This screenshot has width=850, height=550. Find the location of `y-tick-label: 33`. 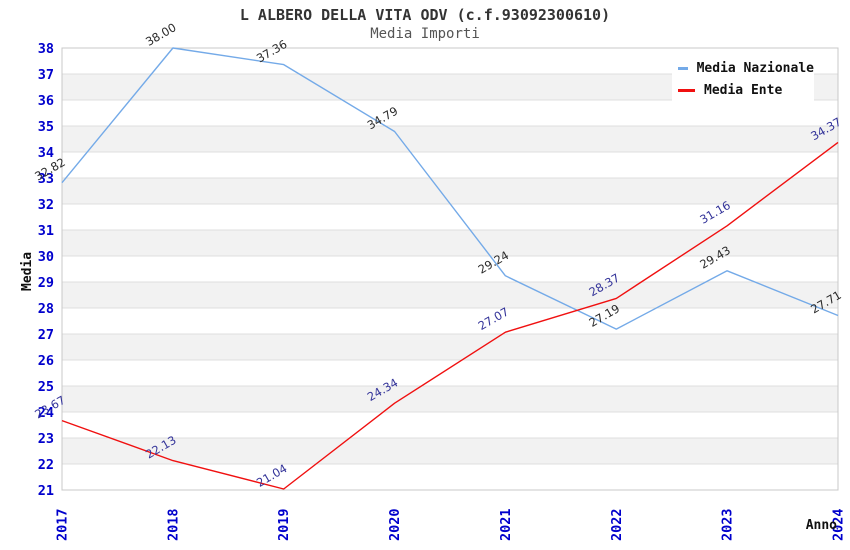

y-tick-label: 33 is located at coordinates (46, 179).